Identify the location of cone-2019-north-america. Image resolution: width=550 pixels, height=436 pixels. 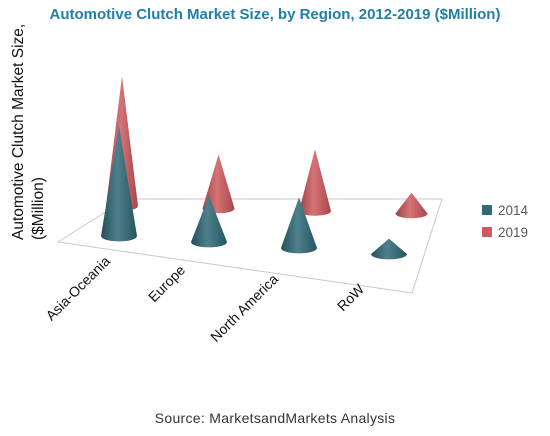
(315, 182).